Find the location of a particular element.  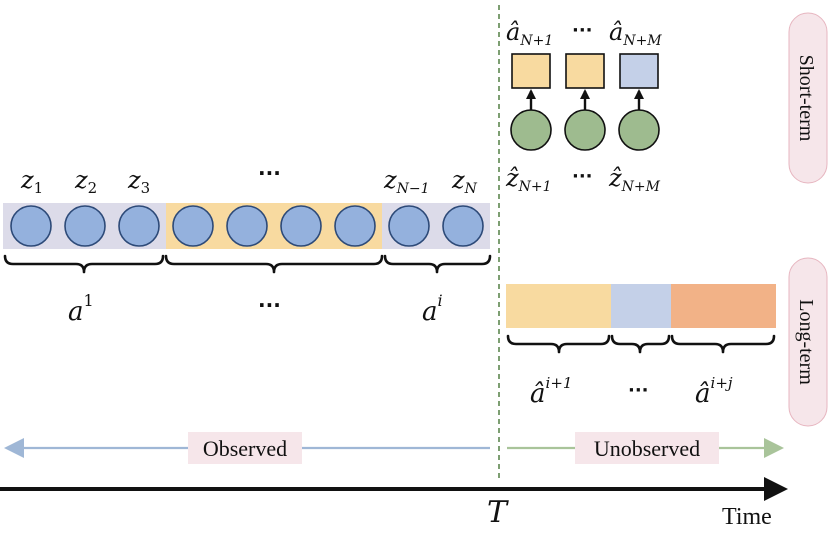

brace-ellipsis is located at coordinates (274, 264).